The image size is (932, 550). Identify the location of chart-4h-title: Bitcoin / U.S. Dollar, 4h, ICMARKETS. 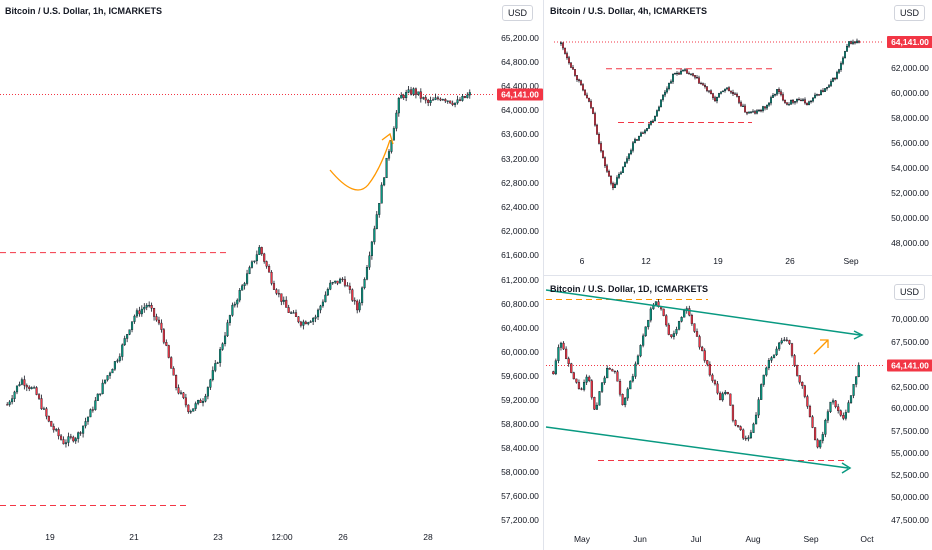
(629, 11).